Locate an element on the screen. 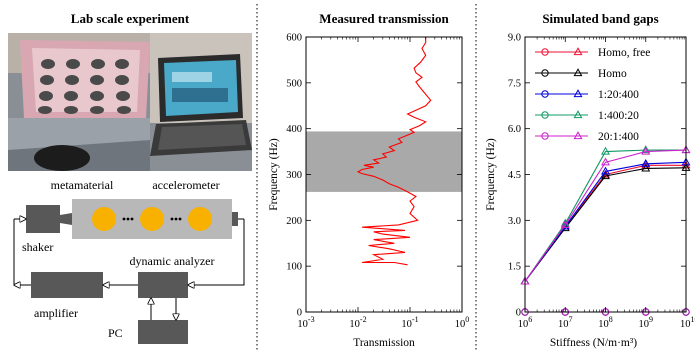 This screenshot has height=352, width=695. y-tick-label: 400 is located at coordinates (294, 129).